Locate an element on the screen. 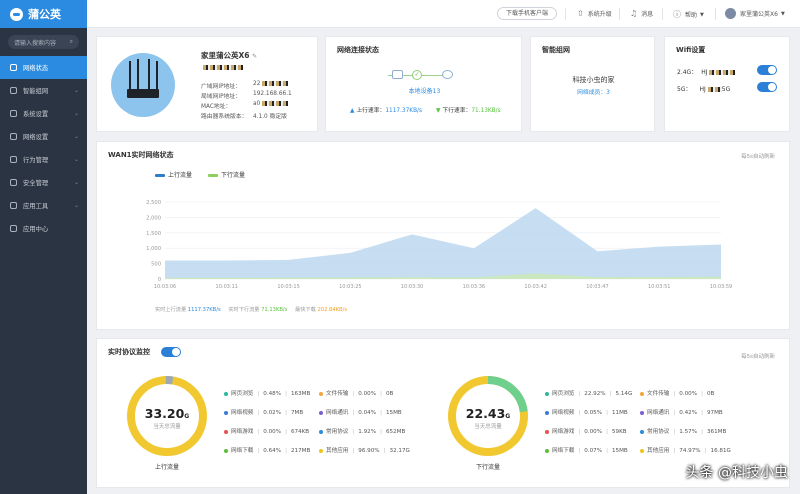 The image size is (800, 494). local-devices-link: 本地设备13 is located at coordinates (424, 91).